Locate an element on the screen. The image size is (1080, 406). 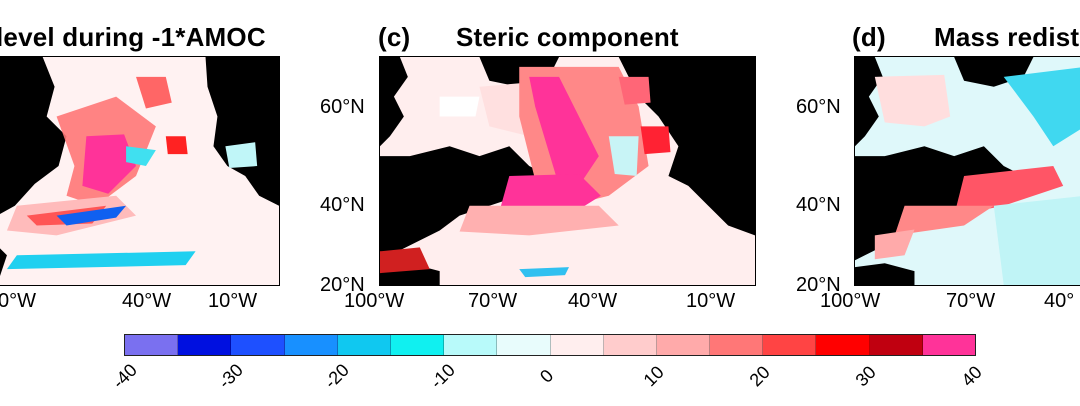
lon-tick-c-2: 40°W is located at coordinates (593, 301).